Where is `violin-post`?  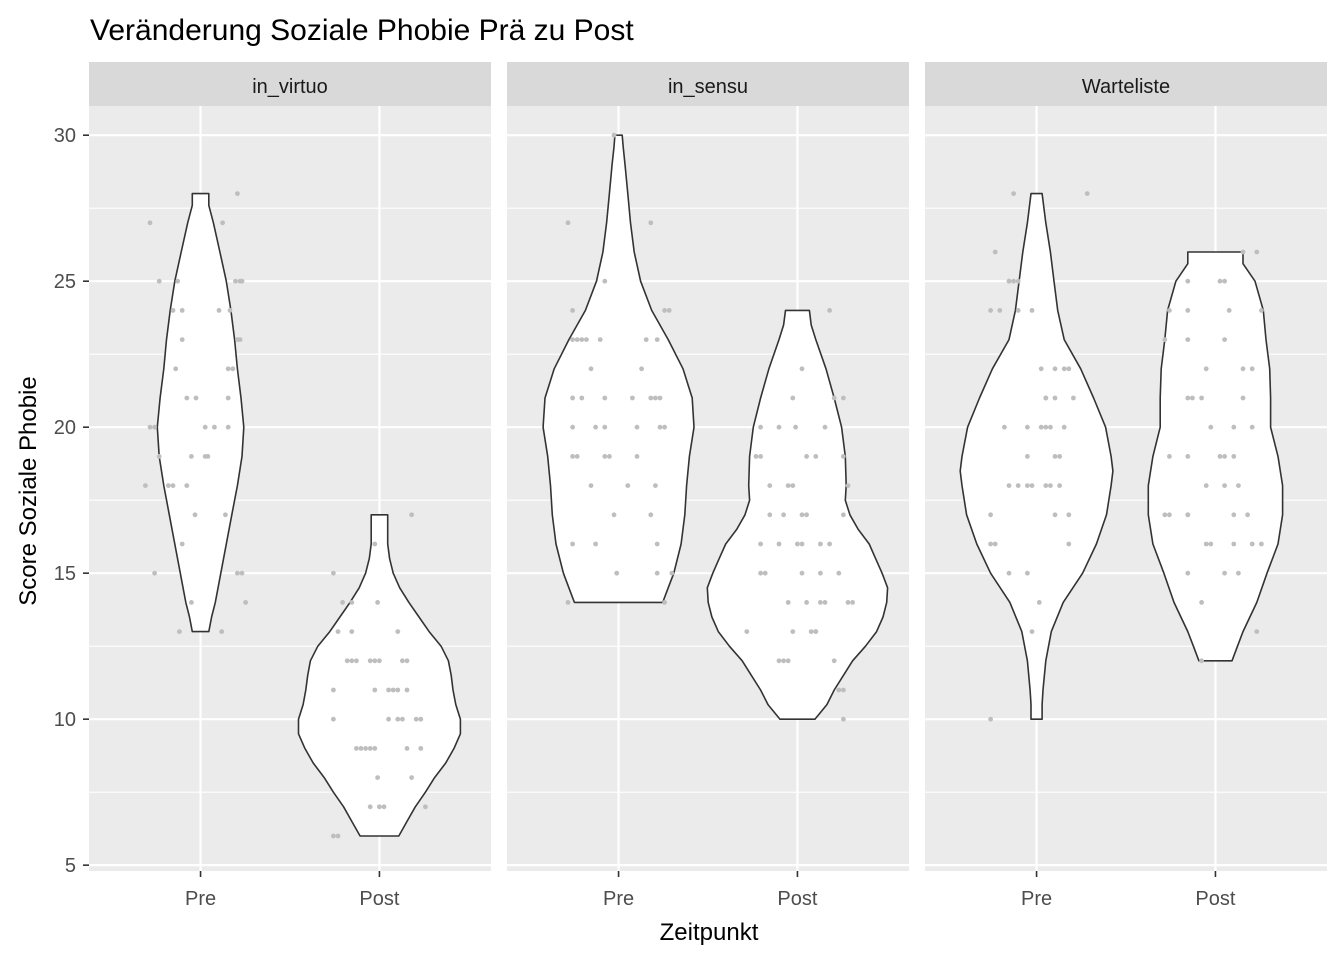
violin-post is located at coordinates (797, 514).